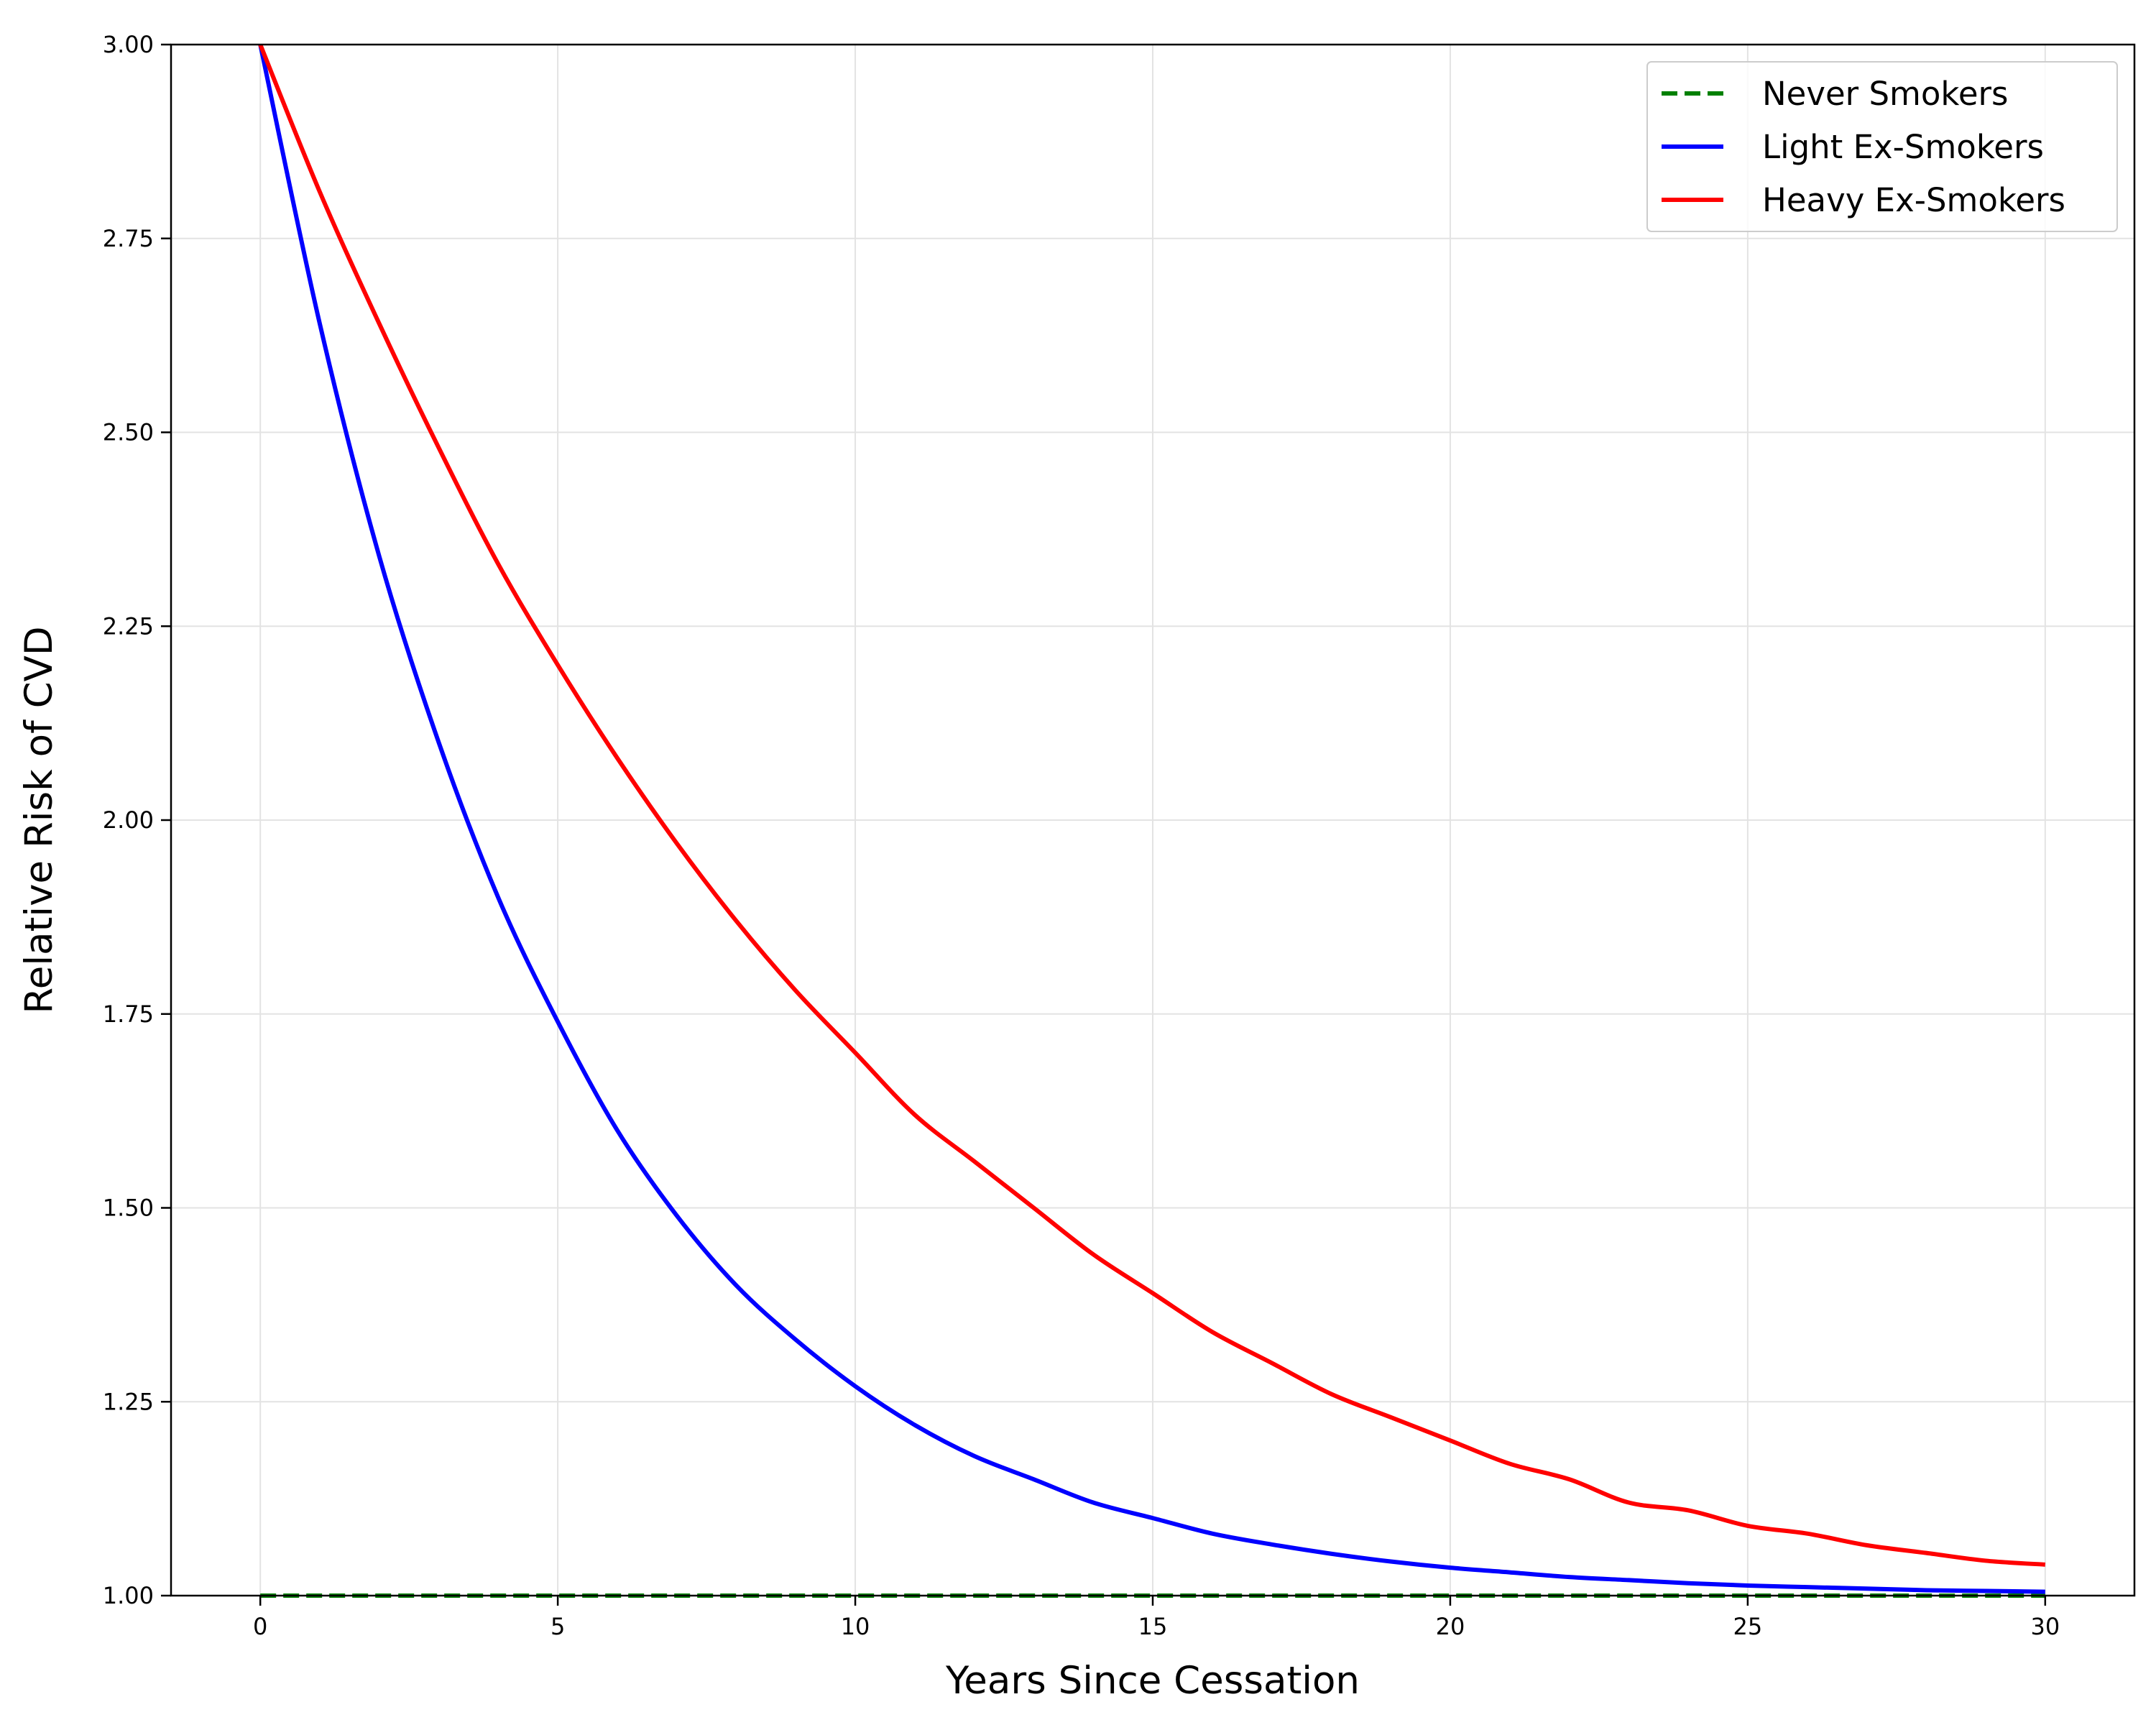 The image size is (2156, 1725). I want to click on y-tick-label: 1.00, so click(128, 1595).